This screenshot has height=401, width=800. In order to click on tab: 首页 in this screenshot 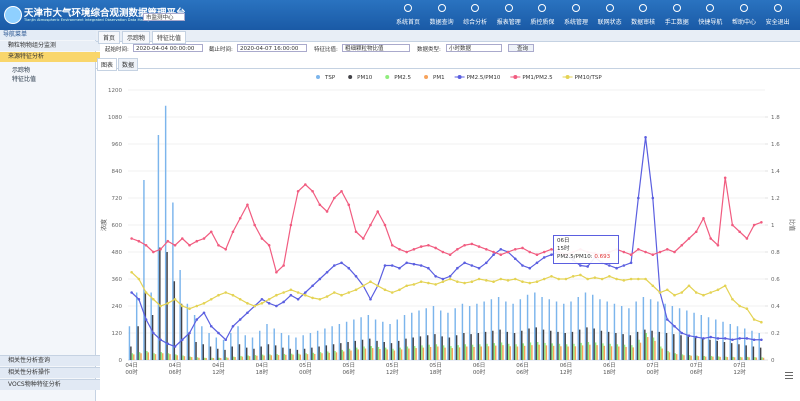, I will do `click(109, 37)`.